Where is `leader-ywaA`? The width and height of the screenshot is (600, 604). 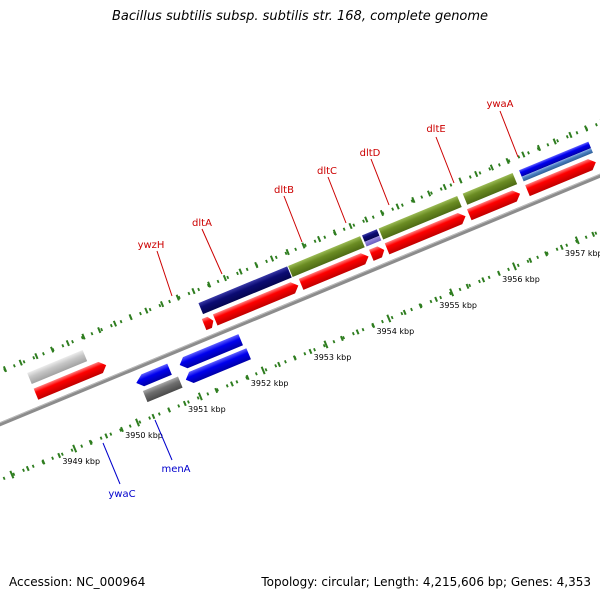
leader-ywaA is located at coordinates (509, 134).